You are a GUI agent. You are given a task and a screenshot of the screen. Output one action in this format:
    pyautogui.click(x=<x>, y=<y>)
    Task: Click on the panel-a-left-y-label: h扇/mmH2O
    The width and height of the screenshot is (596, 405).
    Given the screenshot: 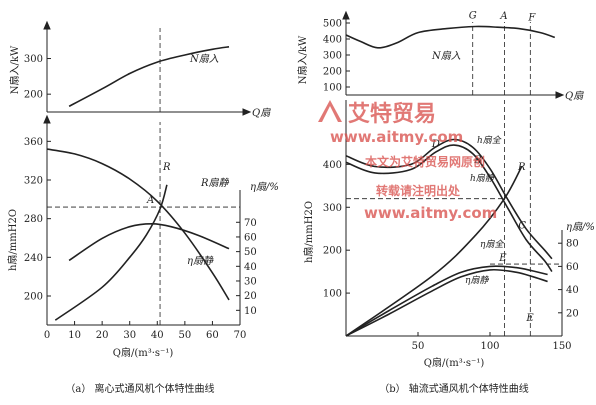 What is the action you would take?
    pyautogui.click(x=12, y=240)
    